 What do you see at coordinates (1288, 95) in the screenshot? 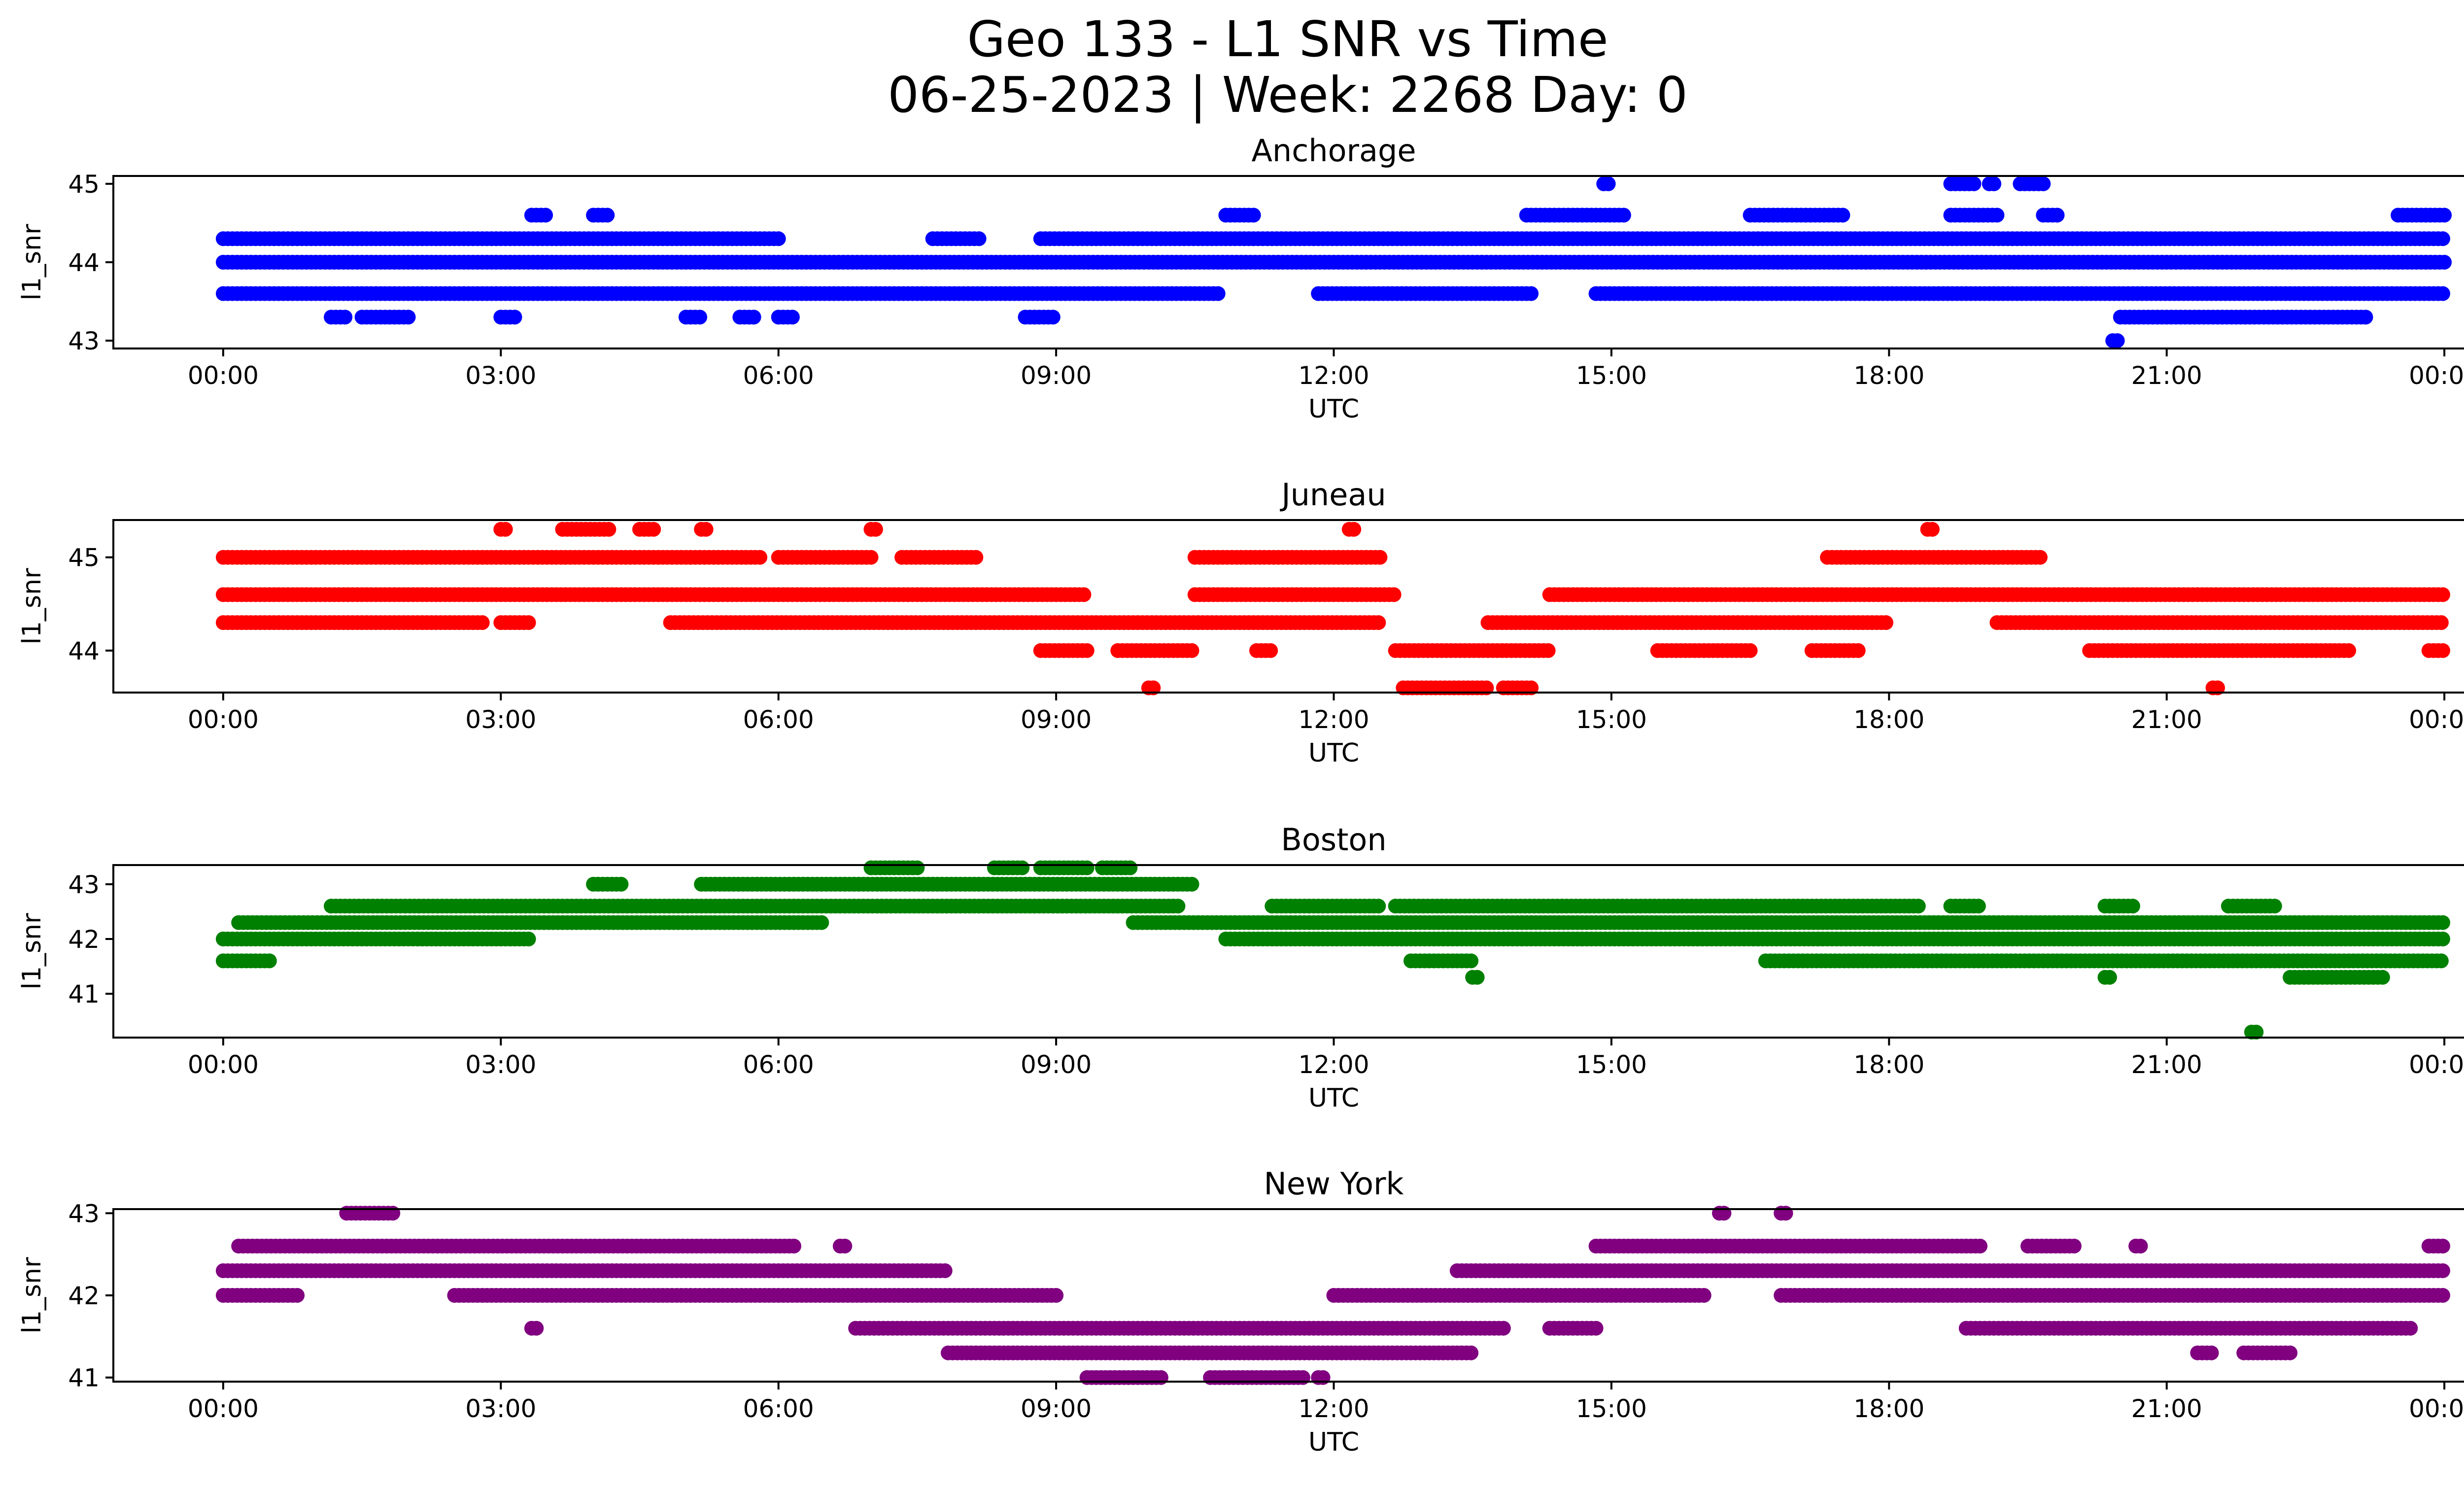
I see `figure-title-line-2: 06-25-2023 | Week: 2268 Day: 0` at bounding box center [1288, 95].